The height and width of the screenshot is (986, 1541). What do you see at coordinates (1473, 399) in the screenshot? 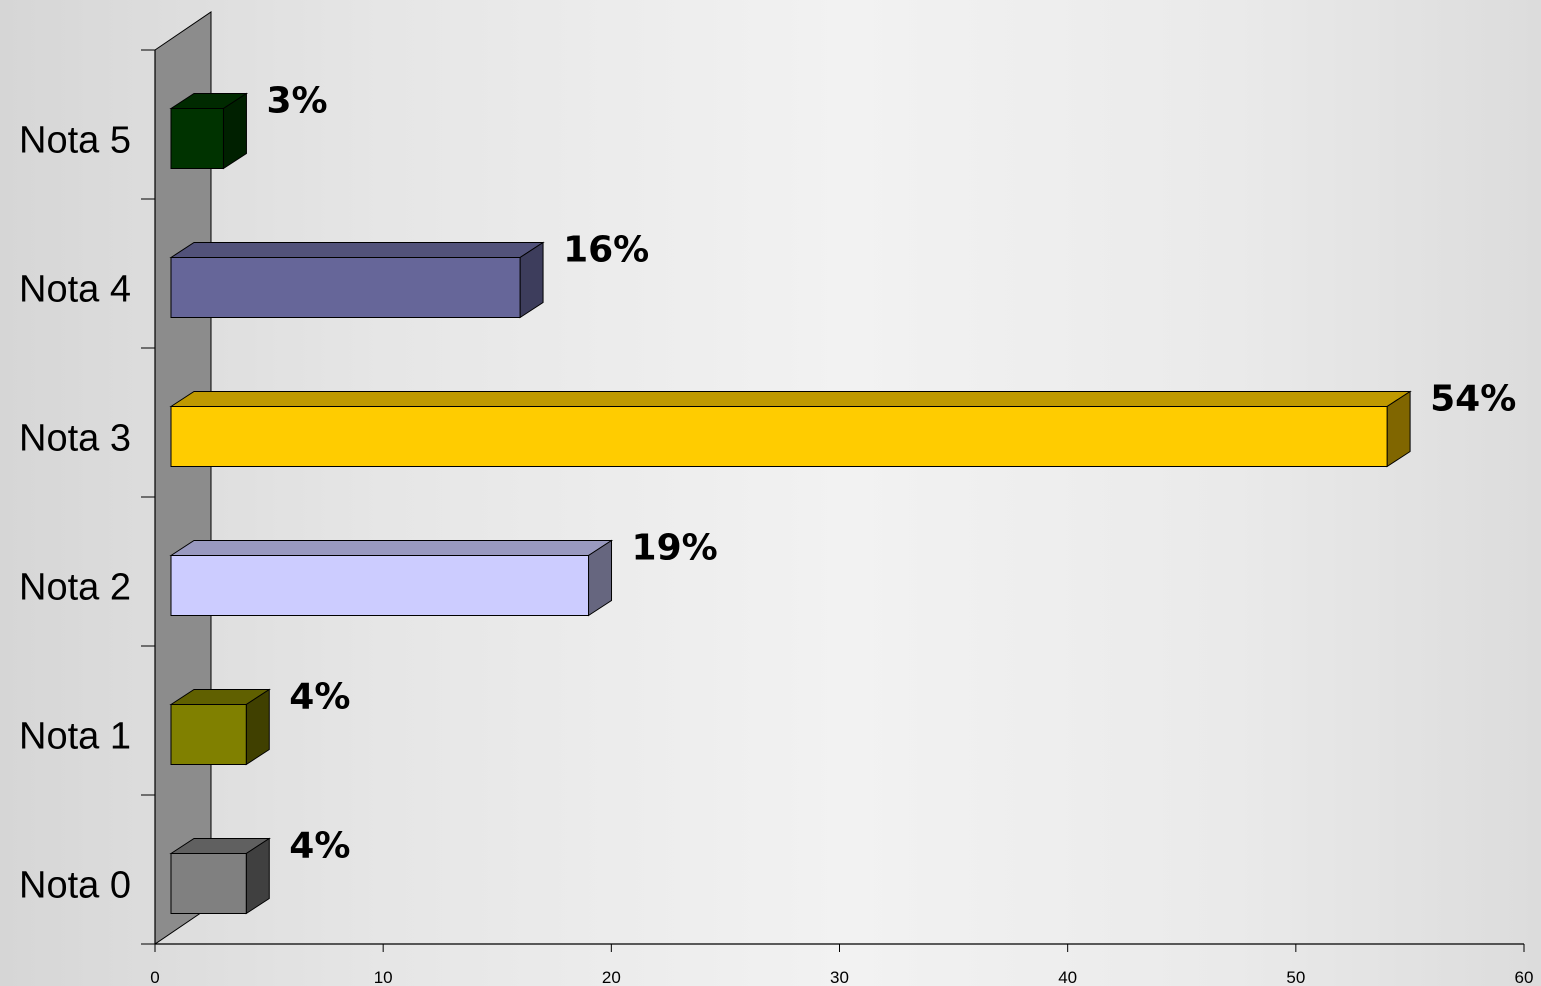
I see `data-label: 54%` at bounding box center [1473, 399].